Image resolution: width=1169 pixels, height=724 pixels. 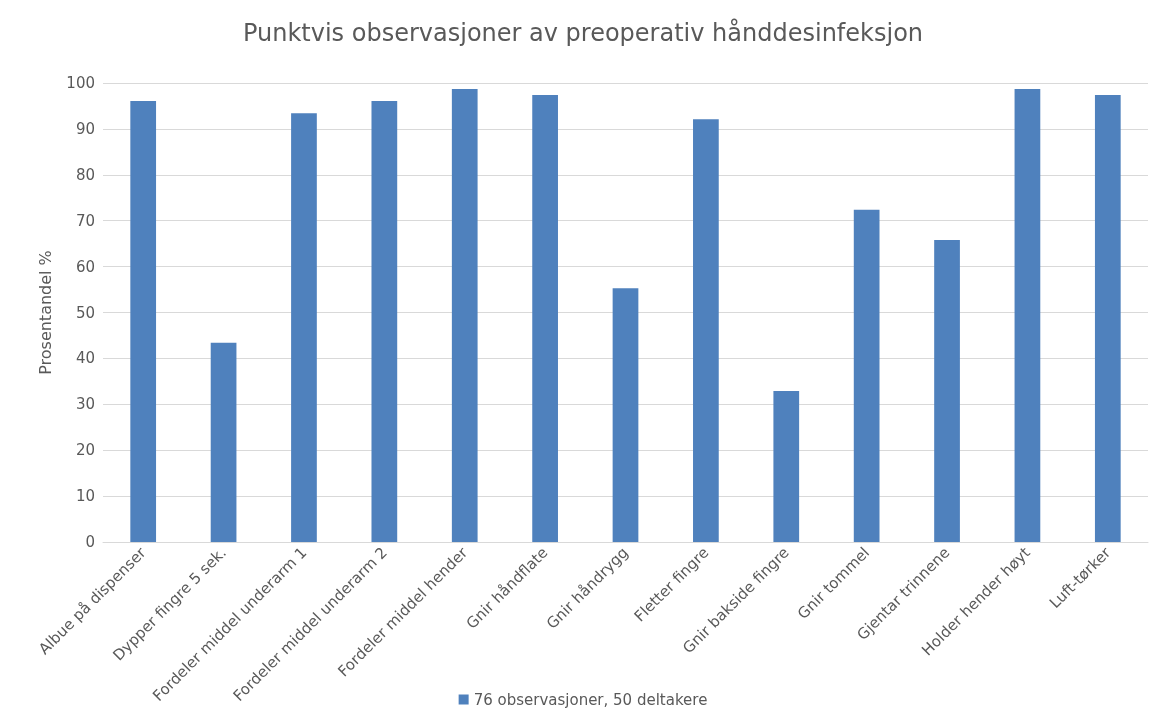 I want to click on y-tick-label: 20, so click(x=85, y=450).